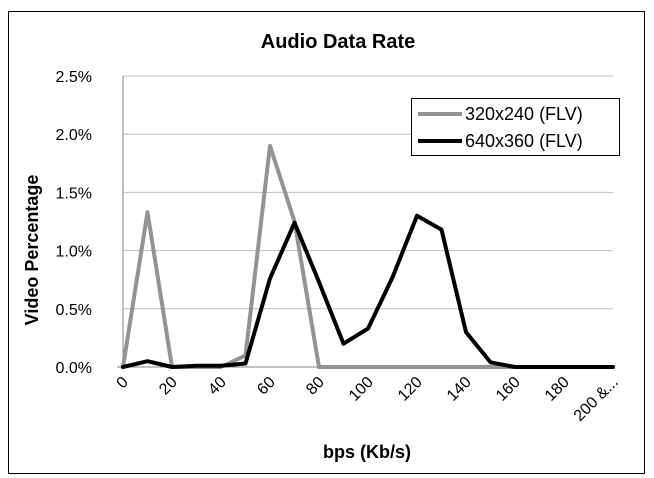  I want to click on y-tick-label: 2.5%, so click(74, 77).